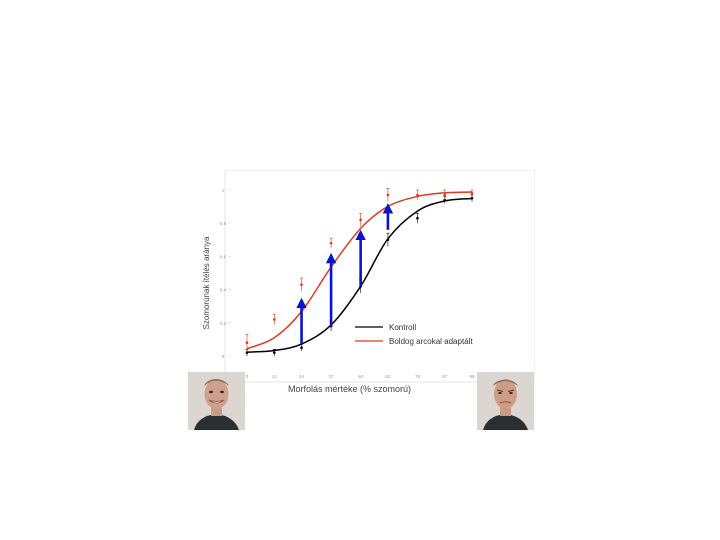  What do you see at coordinates (223, 256) in the screenshot?
I see `y-tick-label: 0.6` at bounding box center [223, 256].